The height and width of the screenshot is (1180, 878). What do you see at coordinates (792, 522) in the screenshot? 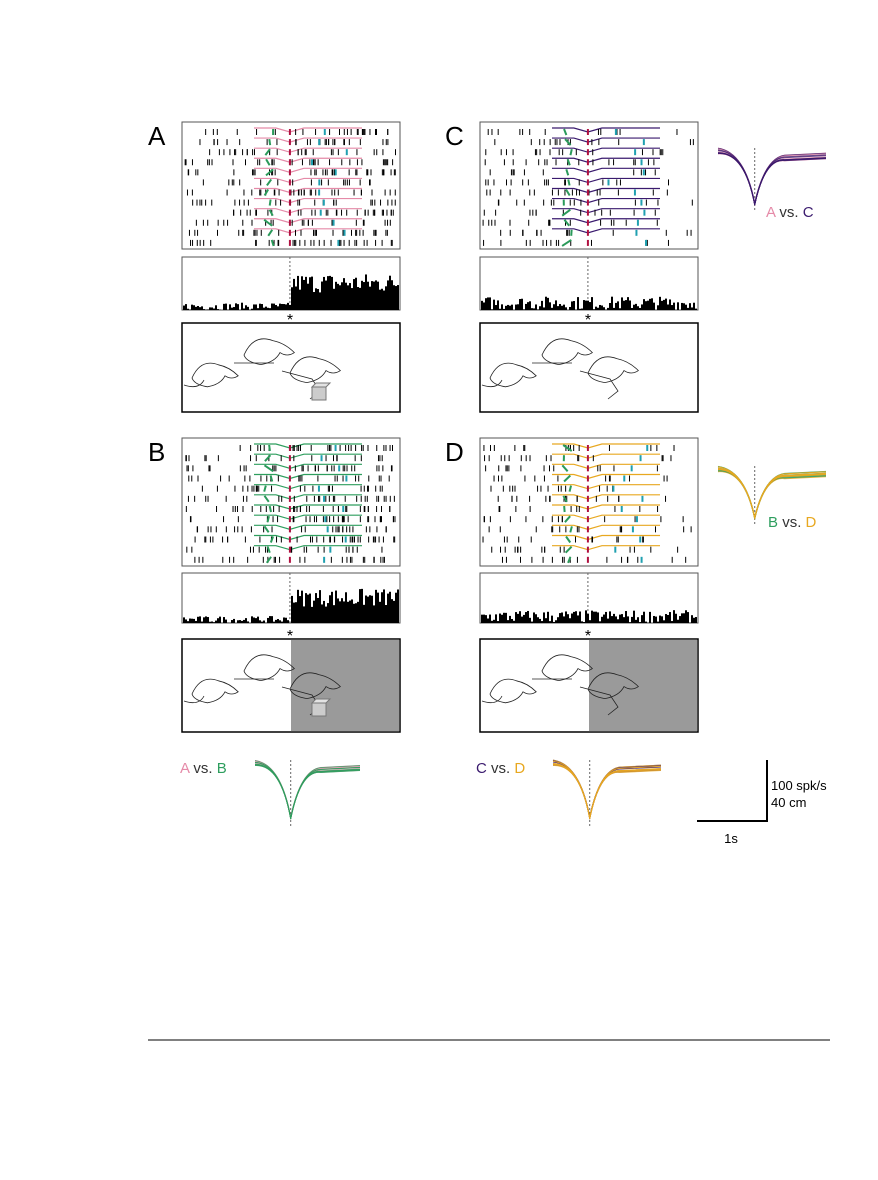
I see `comparison-label: B vs. D` at bounding box center [792, 522].